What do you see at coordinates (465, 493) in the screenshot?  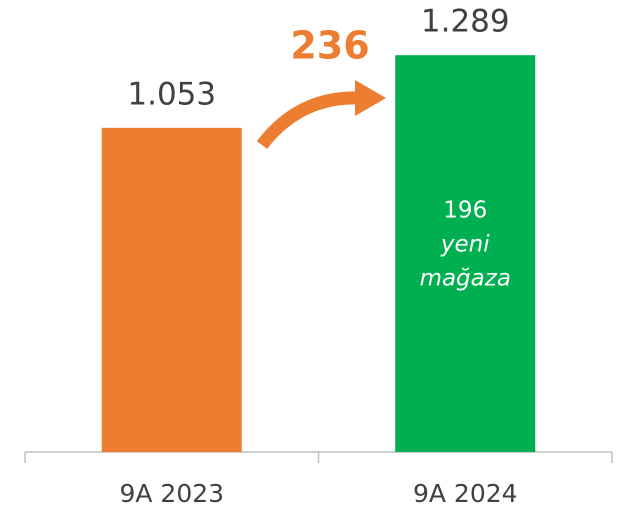 I see `x-tick-label: 9A 2024` at bounding box center [465, 493].